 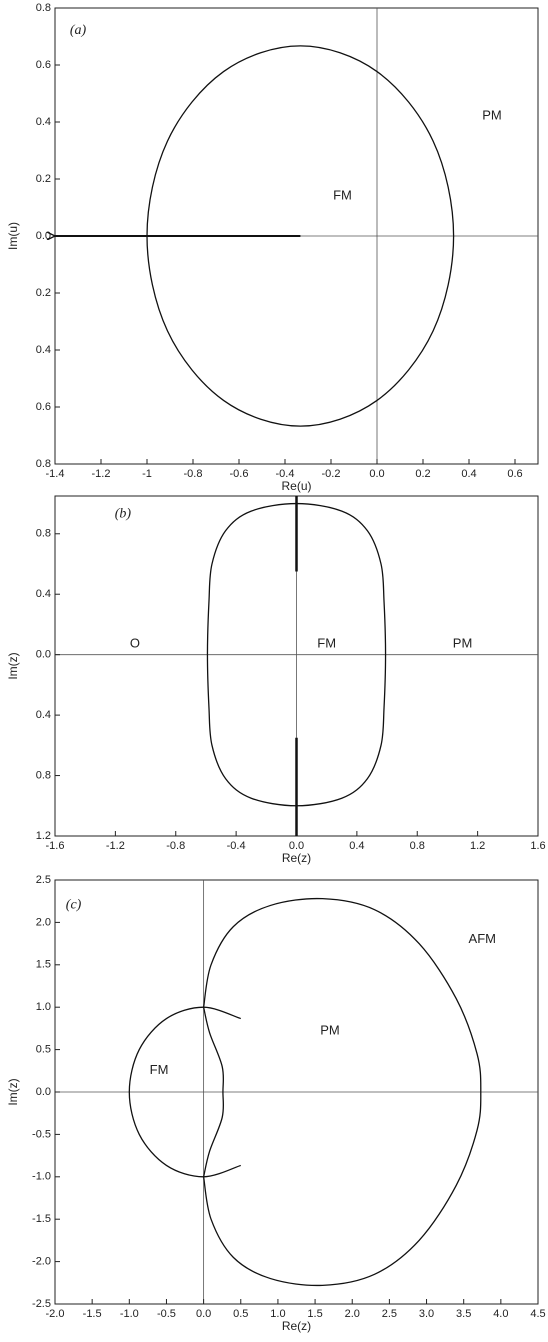 I want to click on y-tick-label: 2.5, so click(x=43, y=880).